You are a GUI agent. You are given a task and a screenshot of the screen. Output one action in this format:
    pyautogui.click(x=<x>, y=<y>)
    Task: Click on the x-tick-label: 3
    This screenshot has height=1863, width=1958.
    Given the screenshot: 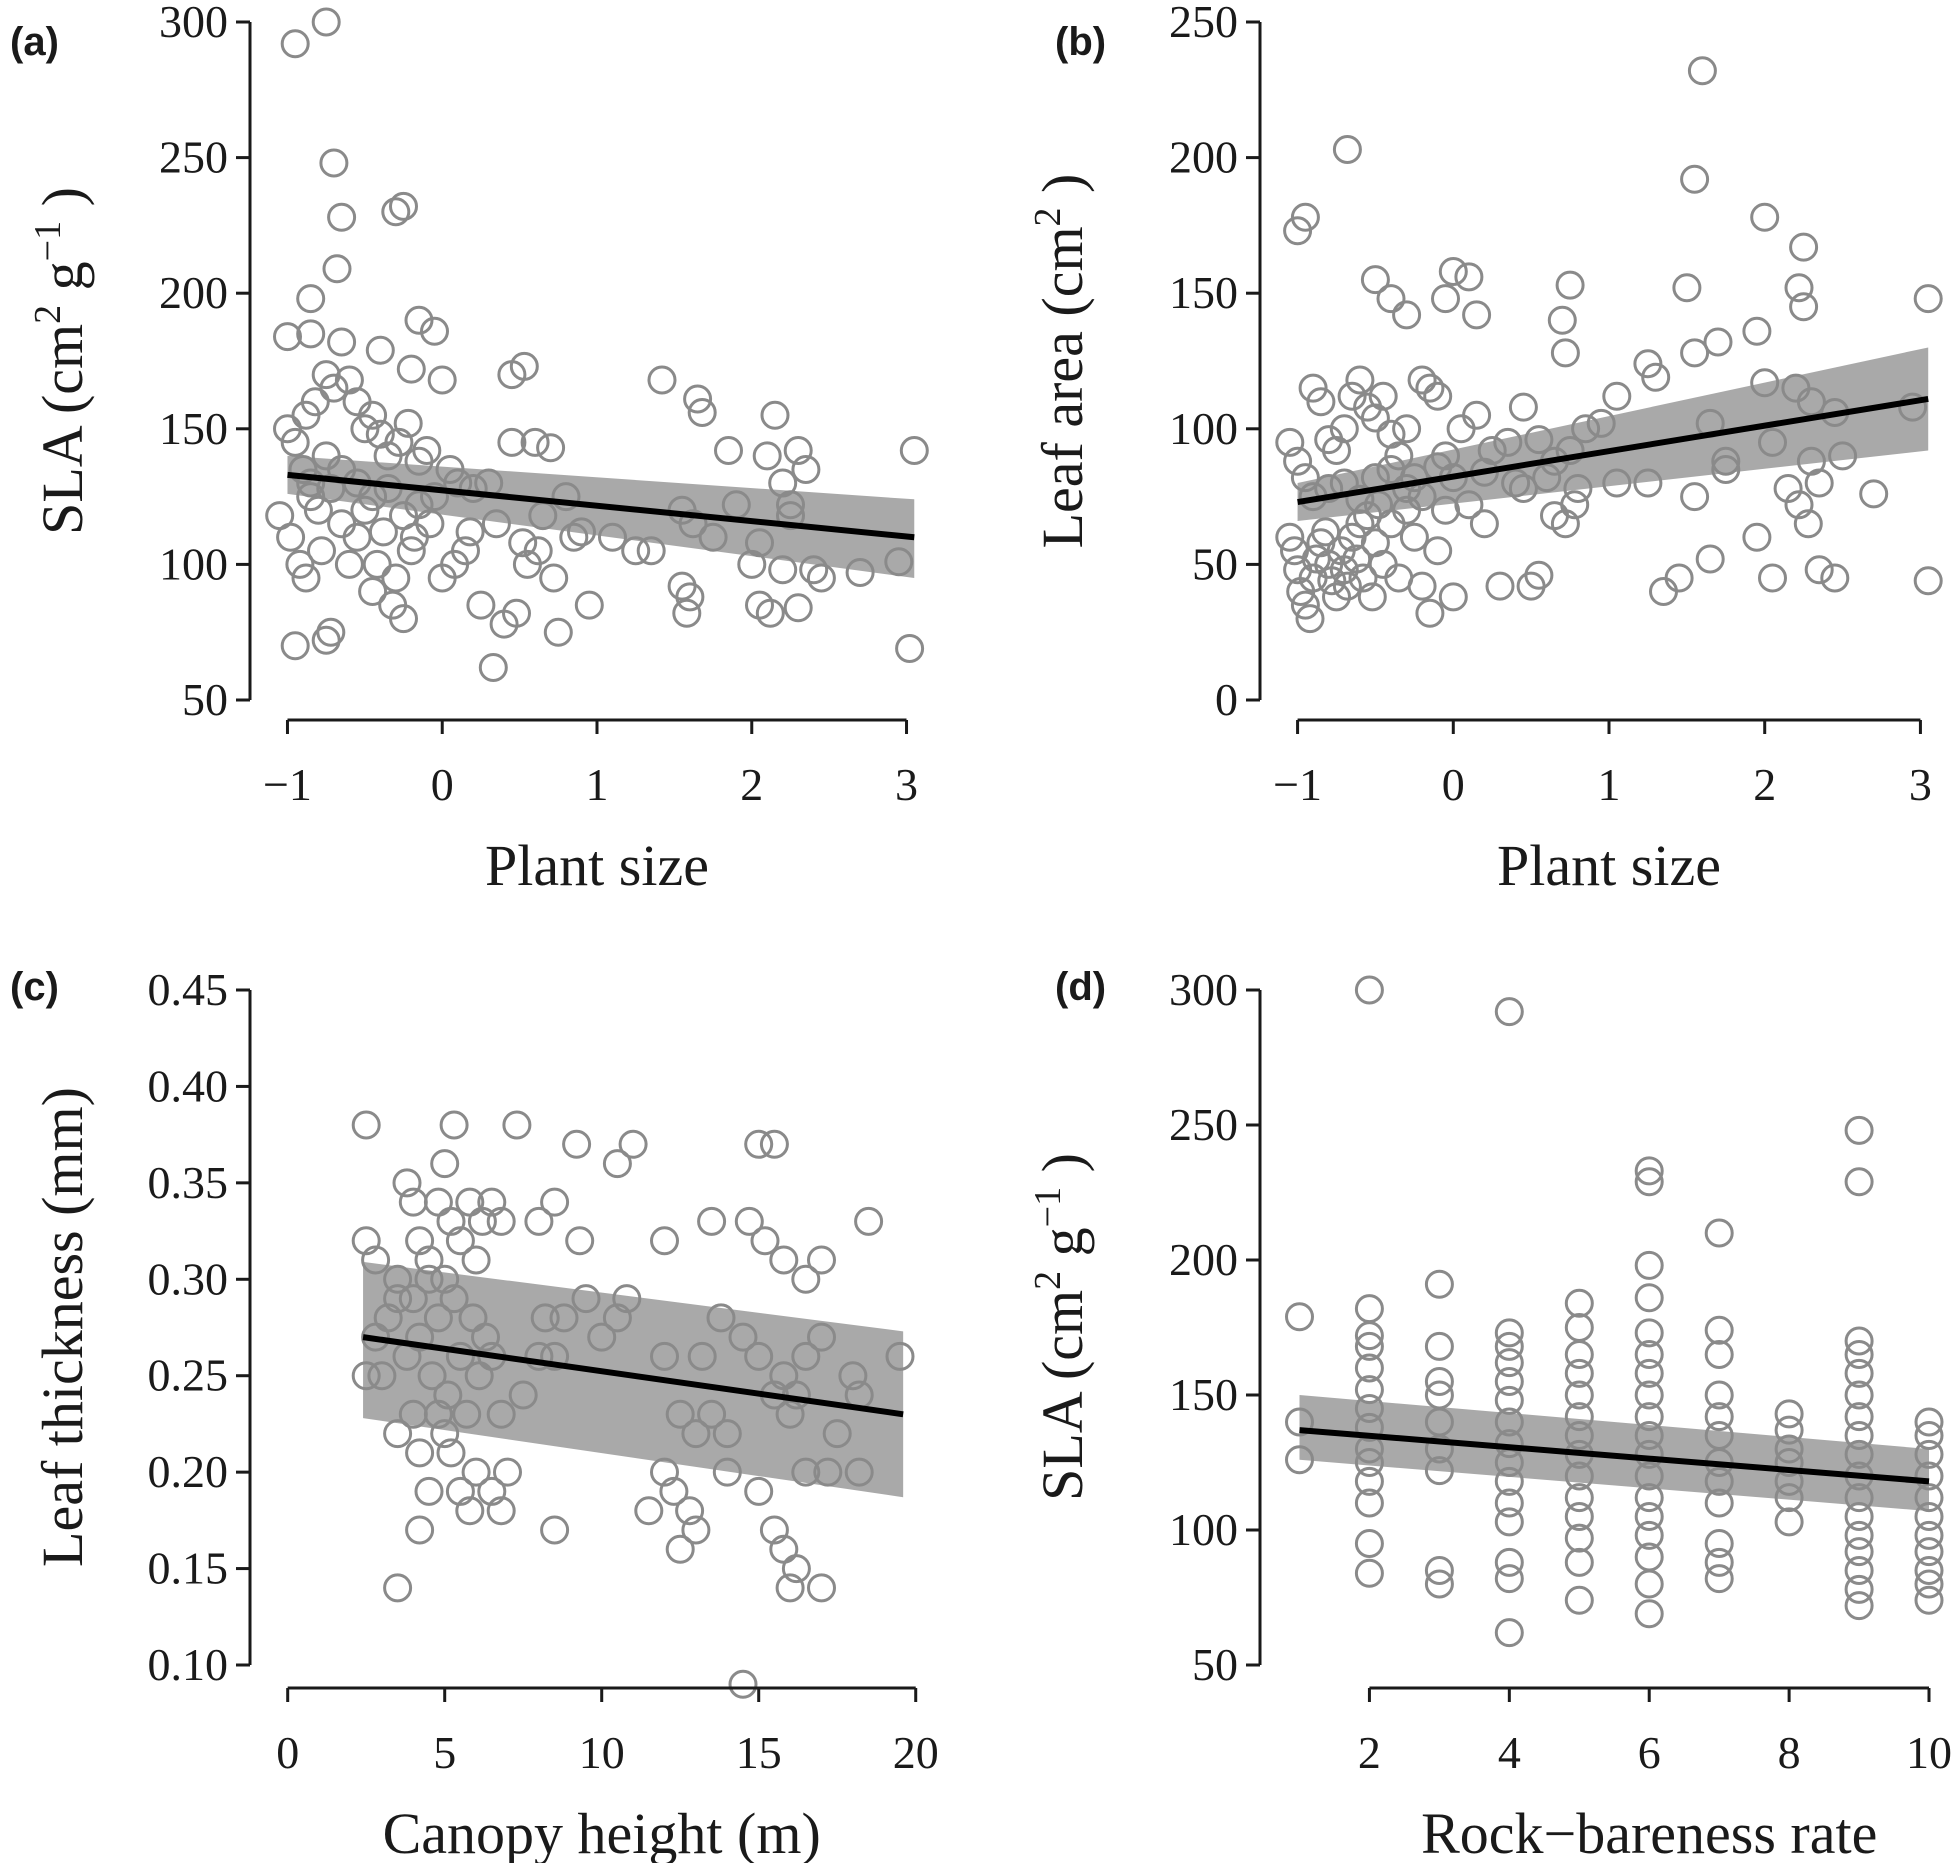 What is the action you would take?
    pyautogui.click(x=1920, y=784)
    